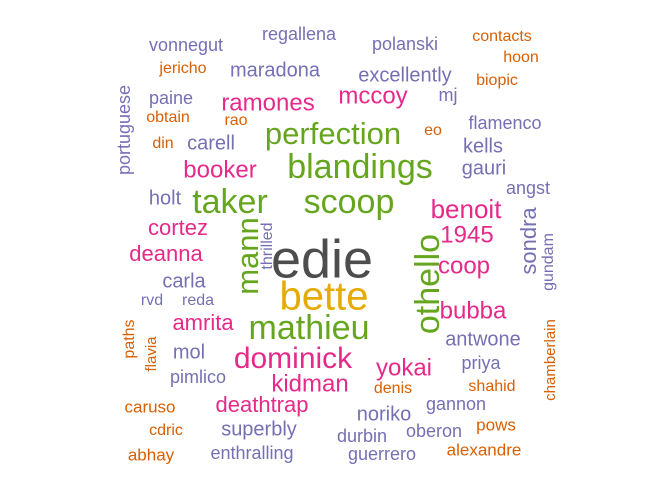  Describe the element at coordinates (382, 454) in the screenshot. I see `word-guerrero: guerrero` at that location.